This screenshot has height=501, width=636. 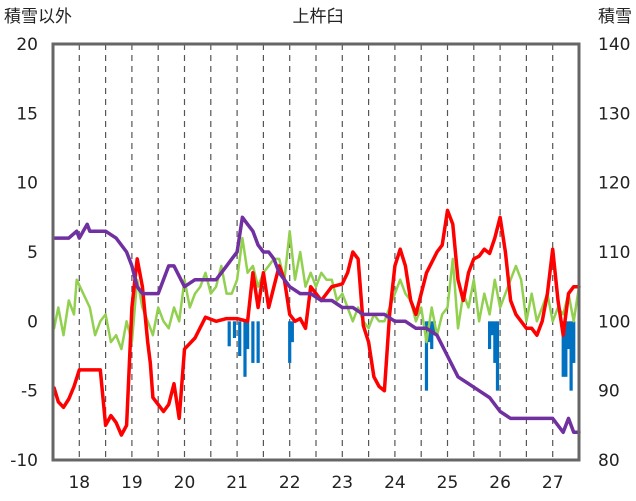 I want to click on left-y-tick-label: 10, so click(x=27, y=184).